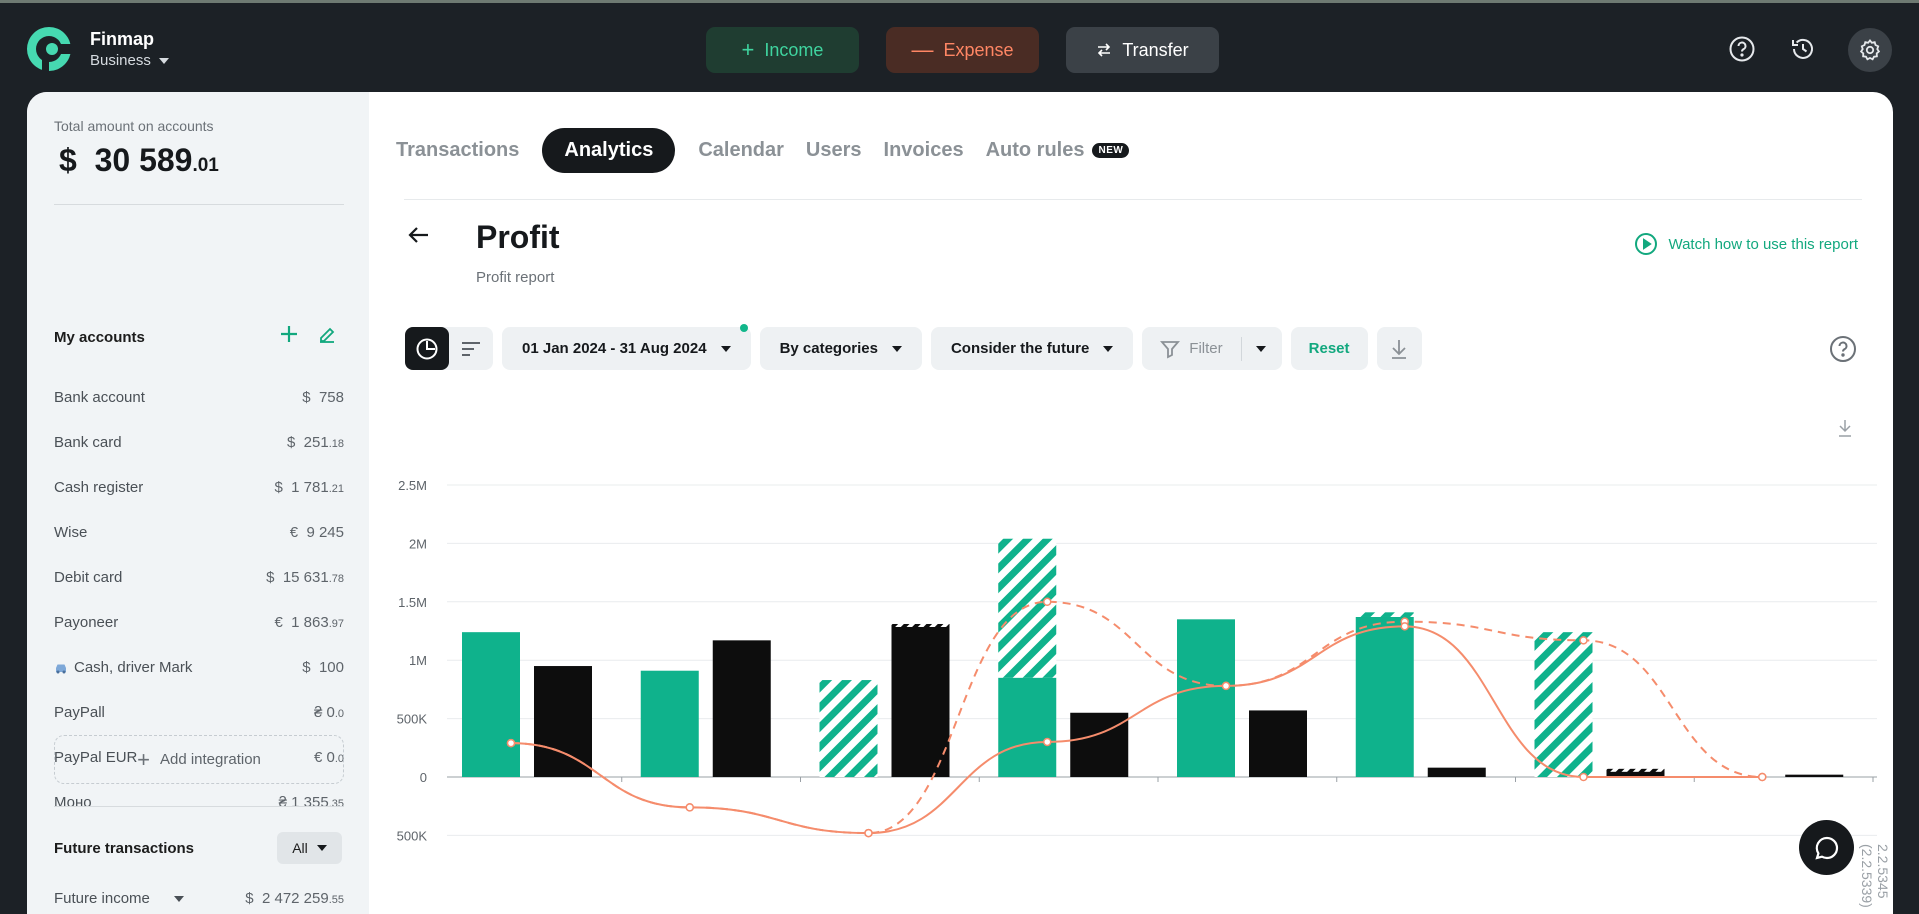 This screenshot has height=914, width=1919. I want to click on account-name: Bank account, so click(99, 397).